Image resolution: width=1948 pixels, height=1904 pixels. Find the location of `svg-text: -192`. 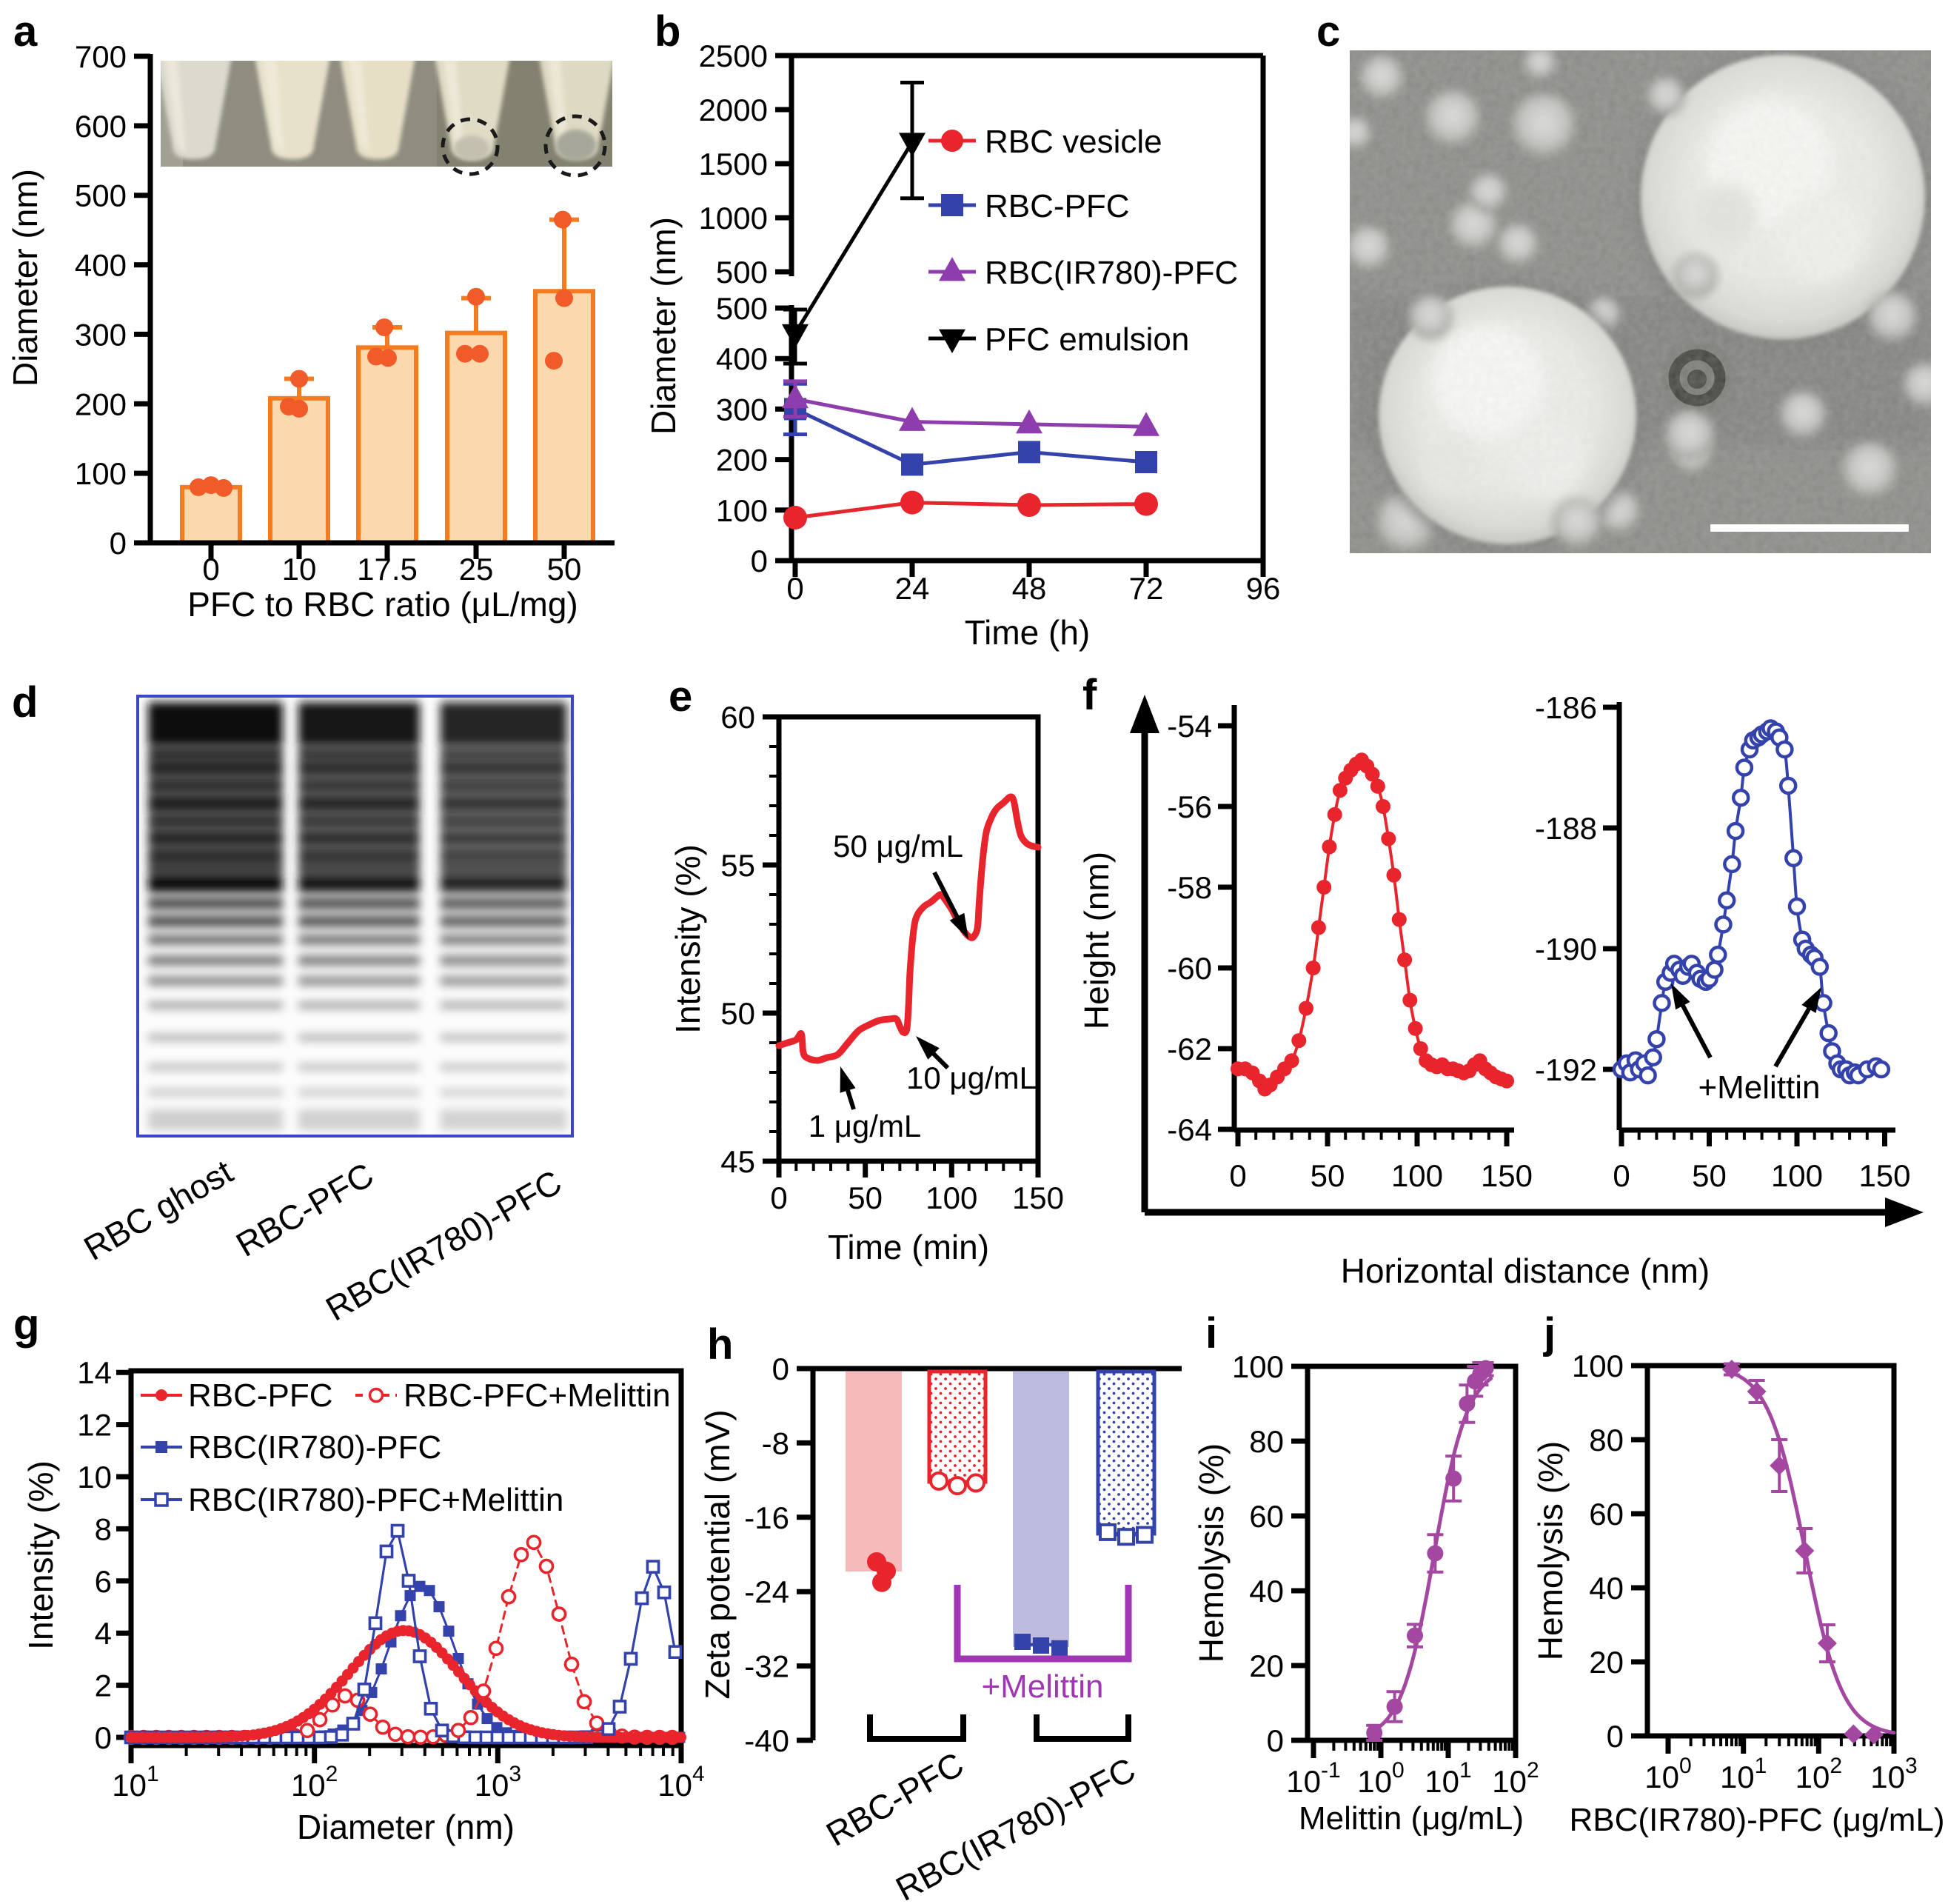

svg-text: -192 is located at coordinates (1566, 1070).